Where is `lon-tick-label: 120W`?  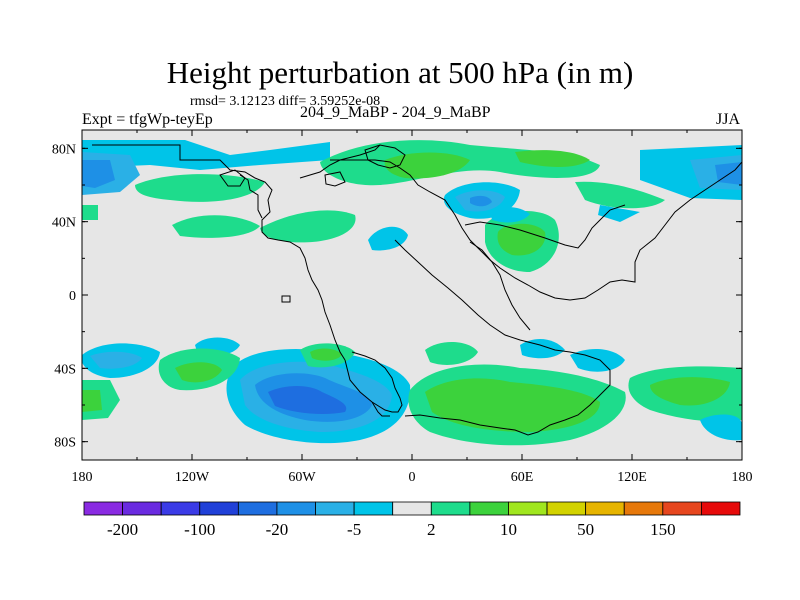 lon-tick-label: 120W is located at coordinates (192, 477).